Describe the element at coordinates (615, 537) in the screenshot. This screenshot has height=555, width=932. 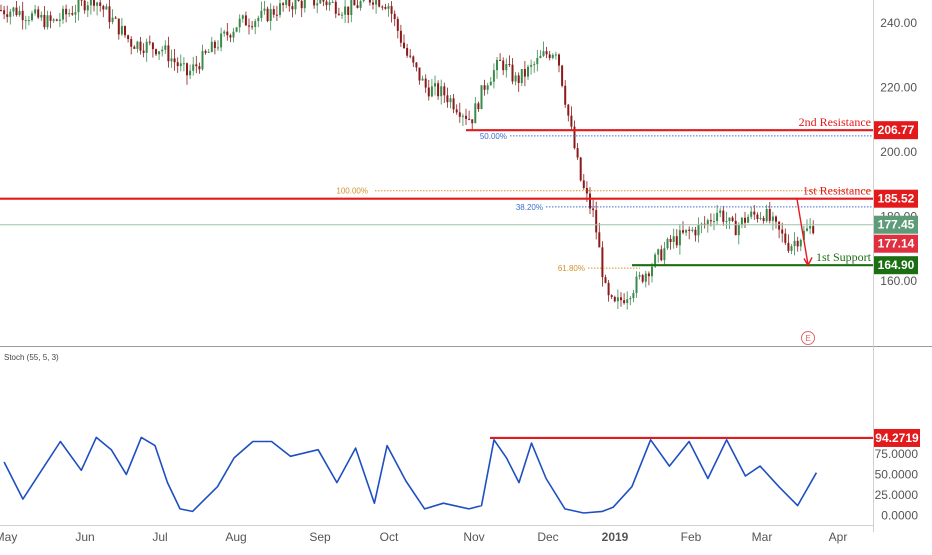
I see `time-axis-tick-label: 2019` at that location.